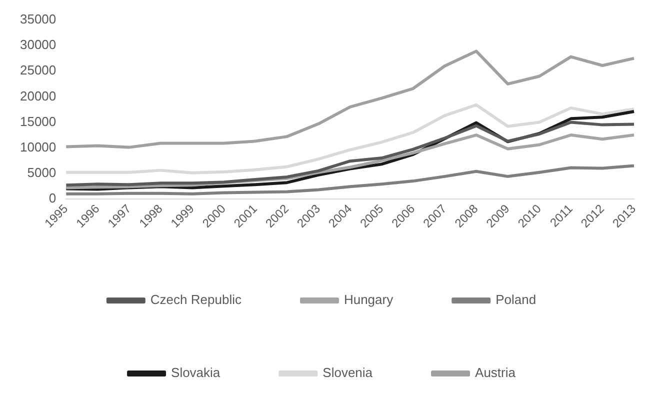 The height and width of the screenshot is (400, 654). Describe the element at coordinates (516, 300) in the screenshot. I see `legend-label: Poland` at that location.